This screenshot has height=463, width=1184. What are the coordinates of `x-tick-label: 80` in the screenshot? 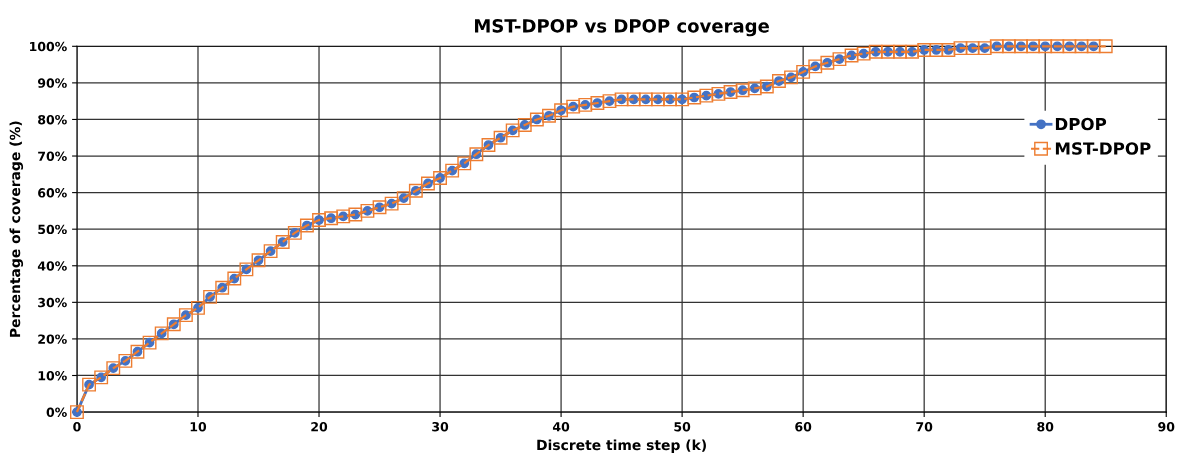 It's located at (1045, 427).